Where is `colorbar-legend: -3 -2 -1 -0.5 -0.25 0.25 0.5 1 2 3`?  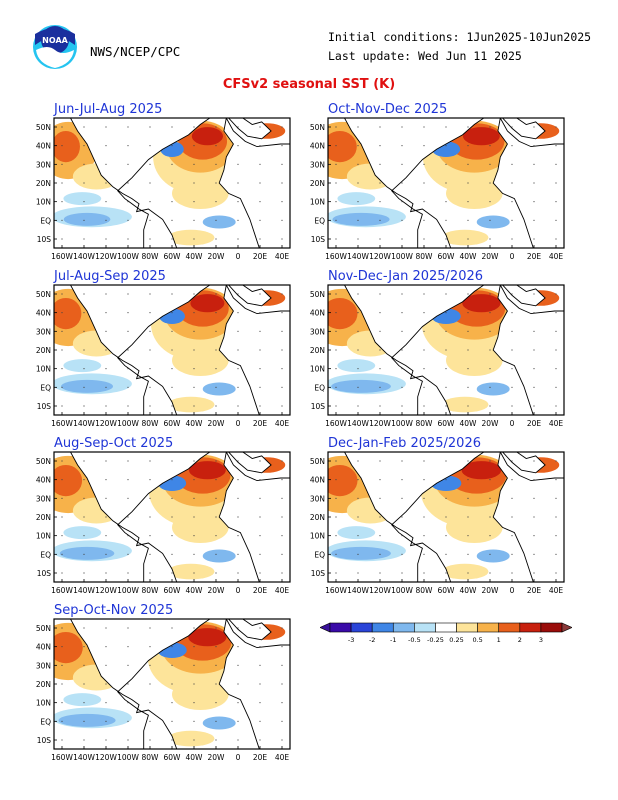 colorbar-legend: -3 -2 -1 -0.5 -0.25 0.25 0.5 1 2 3 is located at coordinates (446, 637).